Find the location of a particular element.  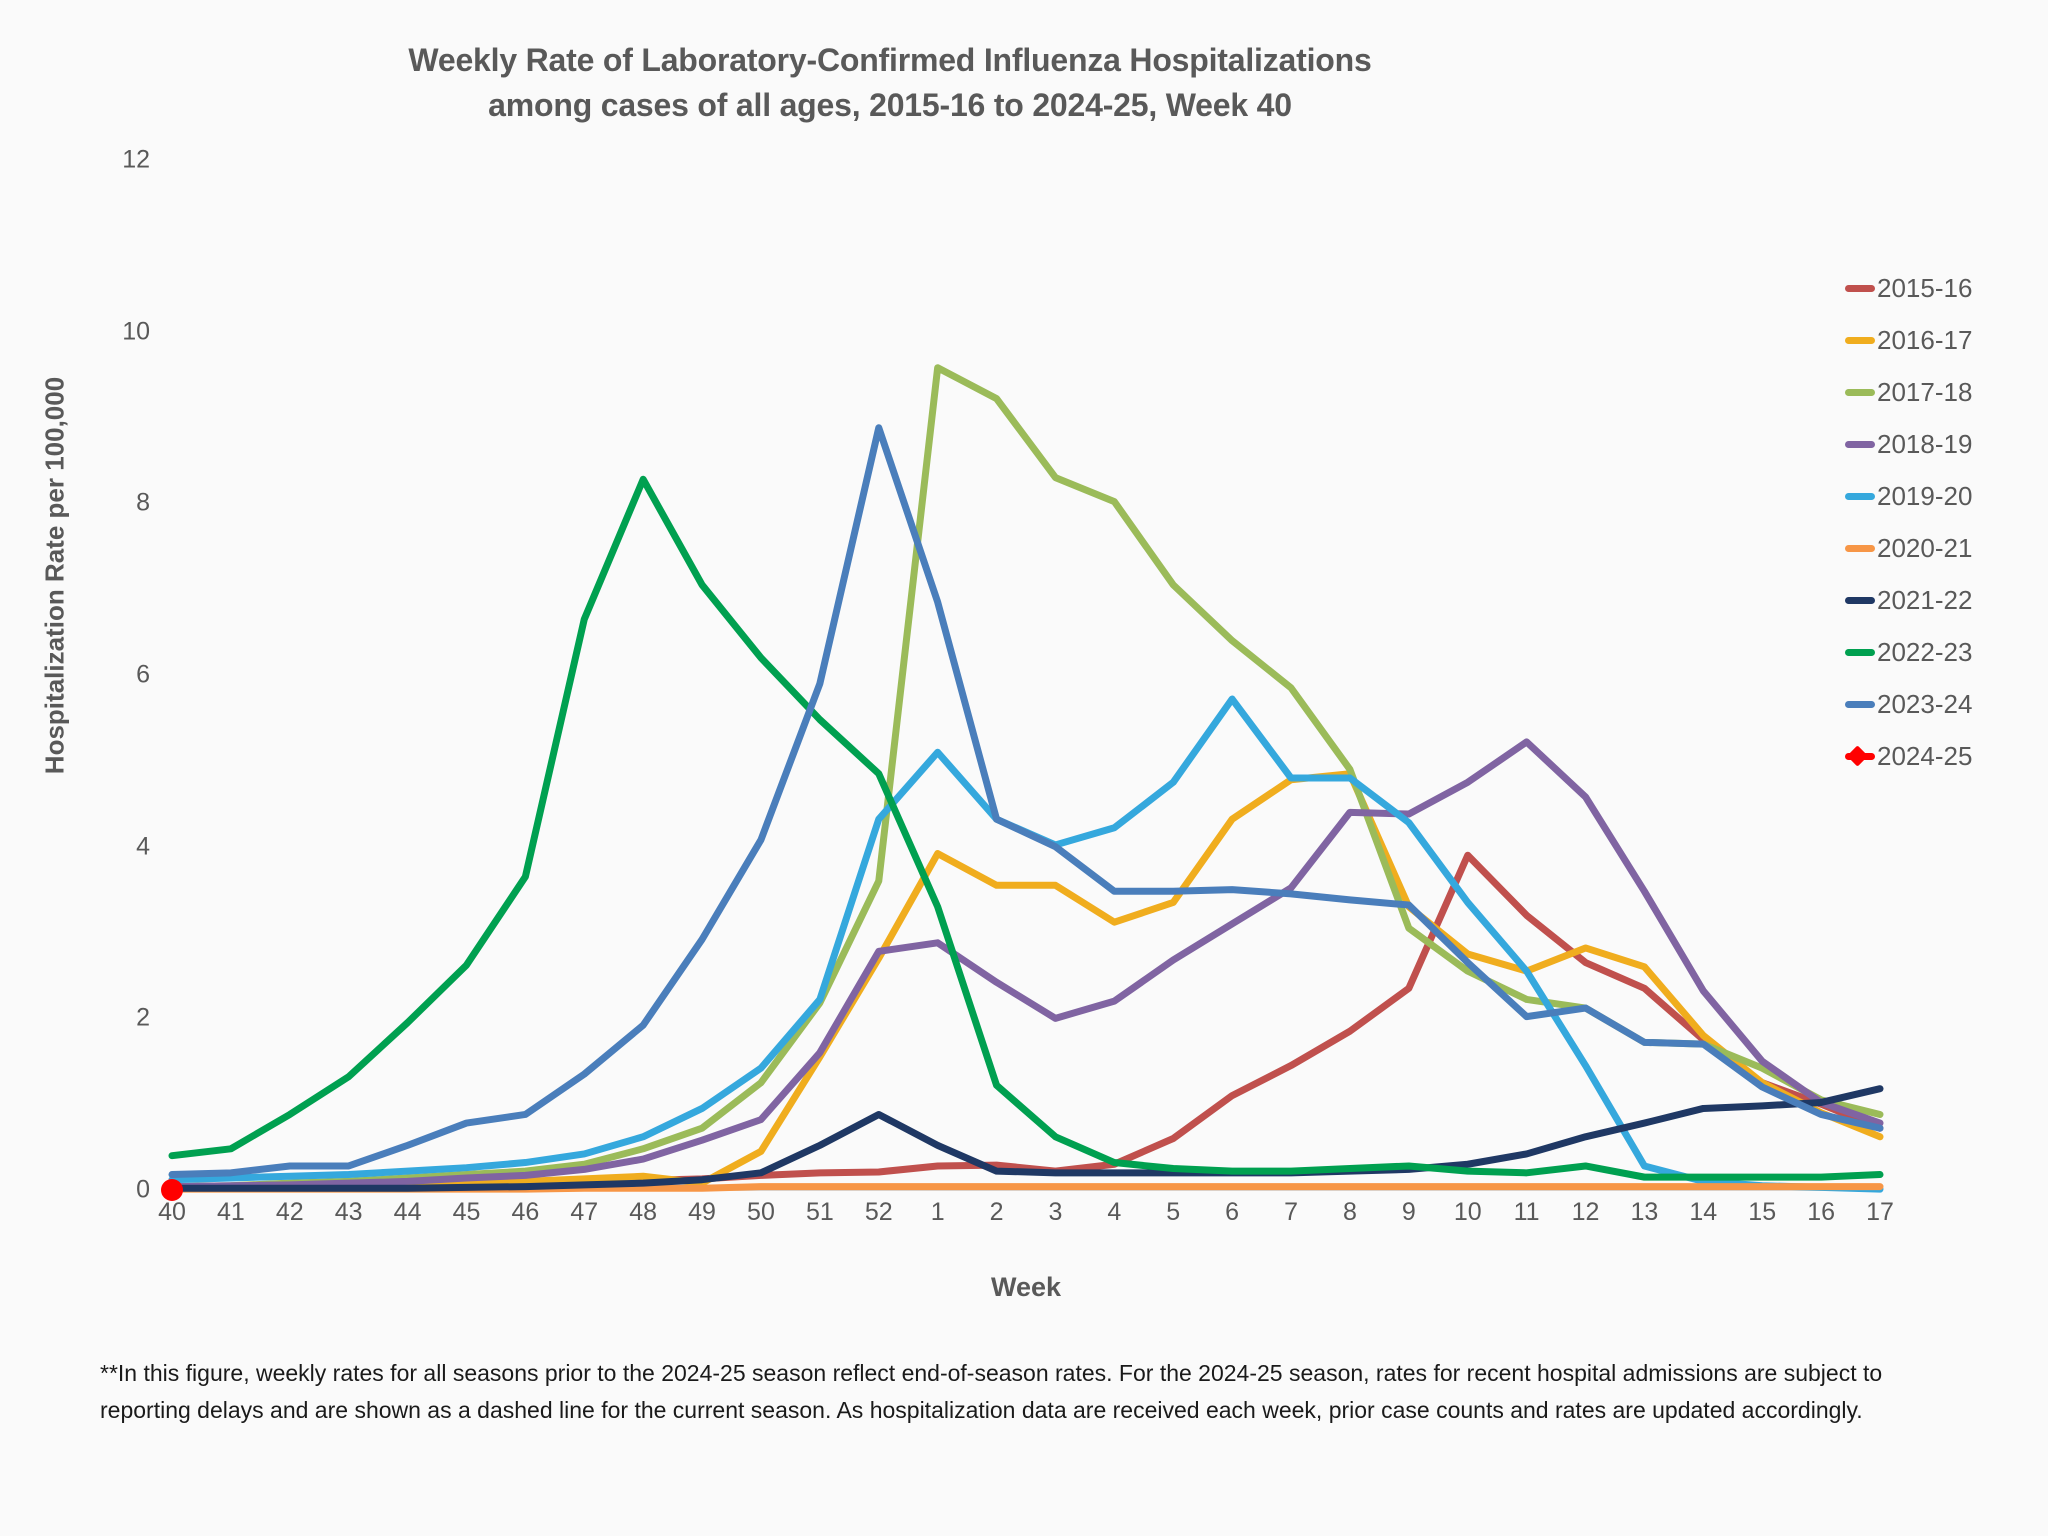

legend-item-2015-16: 2015-16 is located at coordinates (1945, 288).